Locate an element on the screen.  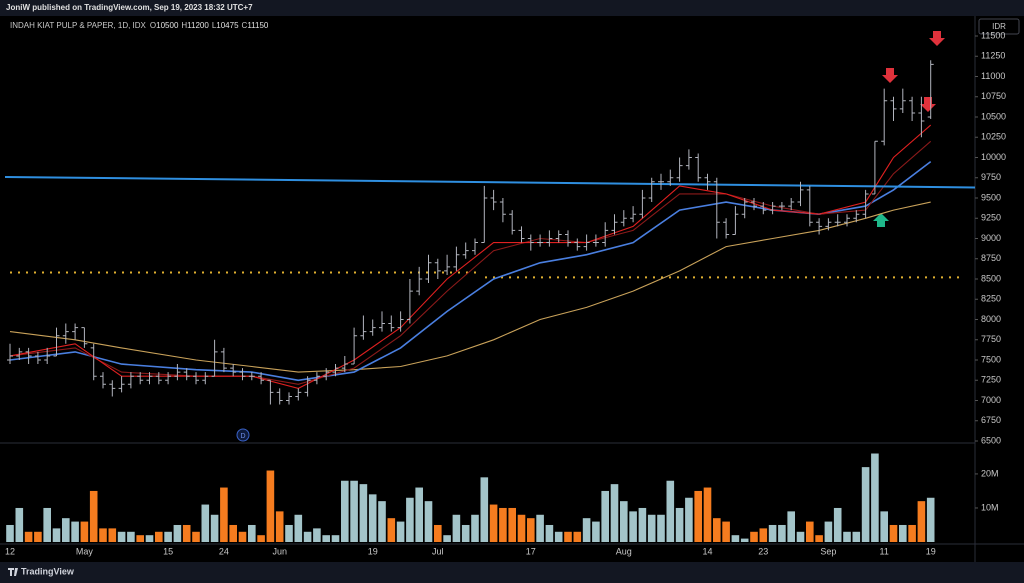
x-tick-label: Jul is located at coordinates (438, 551).